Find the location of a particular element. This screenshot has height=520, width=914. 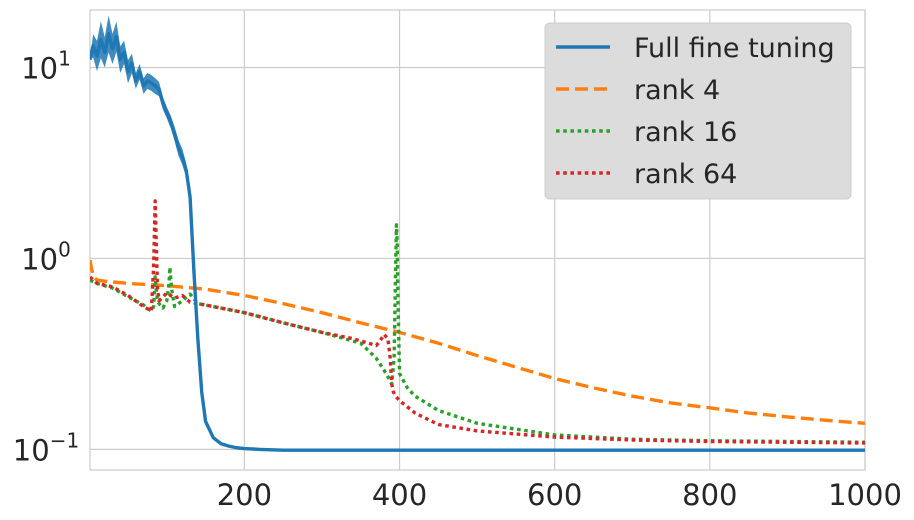

legend: Full fine tuning rank 4 rank 16 rank 64 is located at coordinates (698, 111).